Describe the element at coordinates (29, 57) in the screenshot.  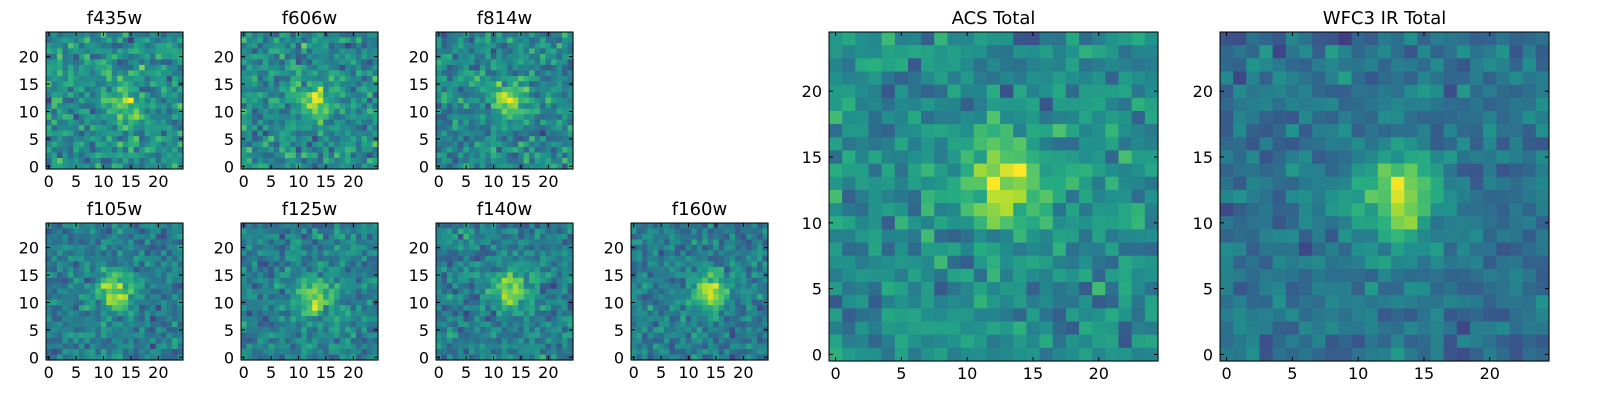
I see `y-tick-label: 20` at that location.